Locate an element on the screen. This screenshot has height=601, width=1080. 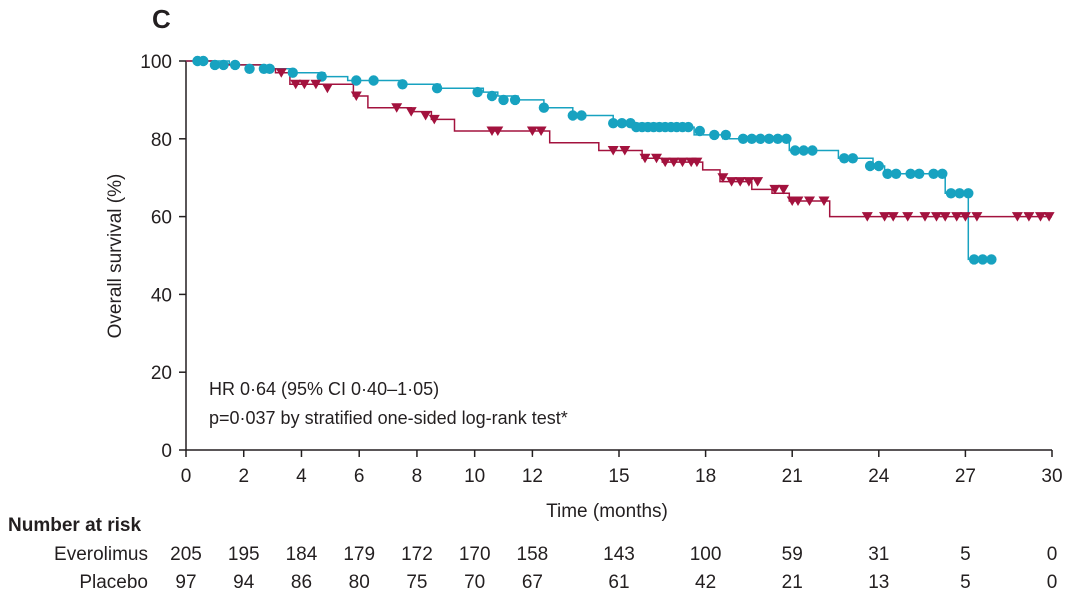
x-tick-label: 27 is located at coordinates (965, 476).